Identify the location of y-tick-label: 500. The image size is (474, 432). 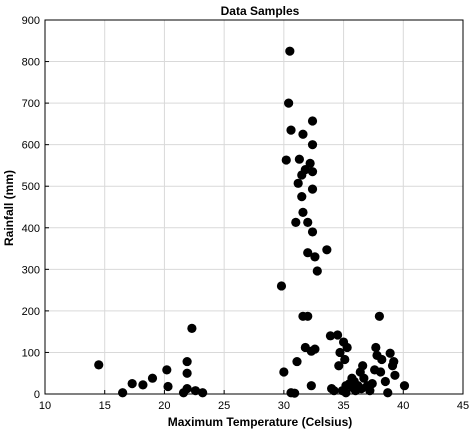
(31, 187).